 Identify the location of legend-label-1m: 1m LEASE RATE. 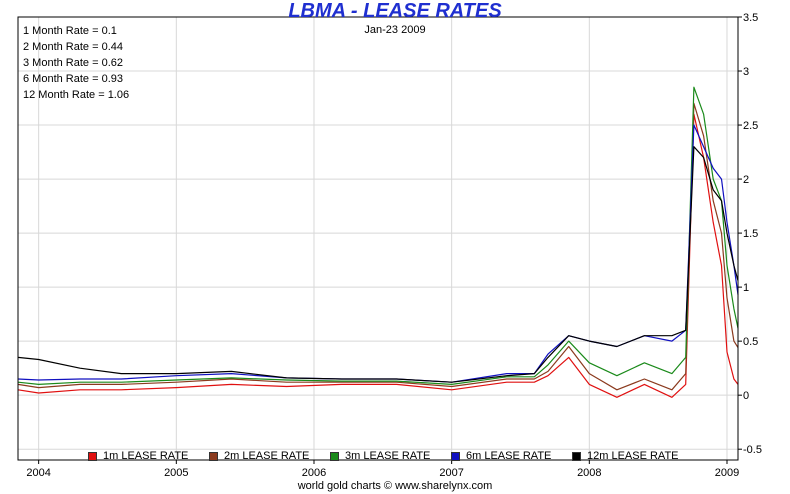
(146, 456).